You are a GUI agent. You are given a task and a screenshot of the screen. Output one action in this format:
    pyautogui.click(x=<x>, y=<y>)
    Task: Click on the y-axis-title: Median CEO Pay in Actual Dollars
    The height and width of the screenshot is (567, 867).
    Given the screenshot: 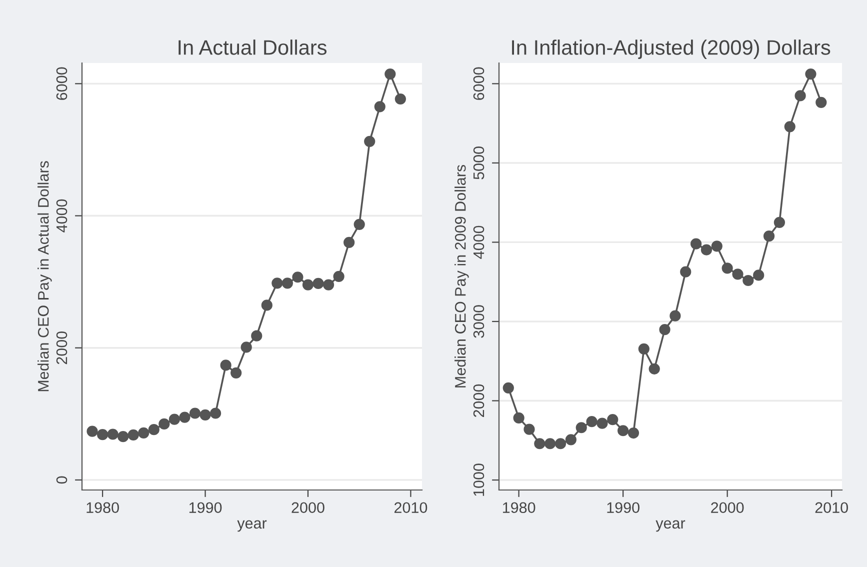 What is the action you would take?
    pyautogui.click(x=45, y=276)
    